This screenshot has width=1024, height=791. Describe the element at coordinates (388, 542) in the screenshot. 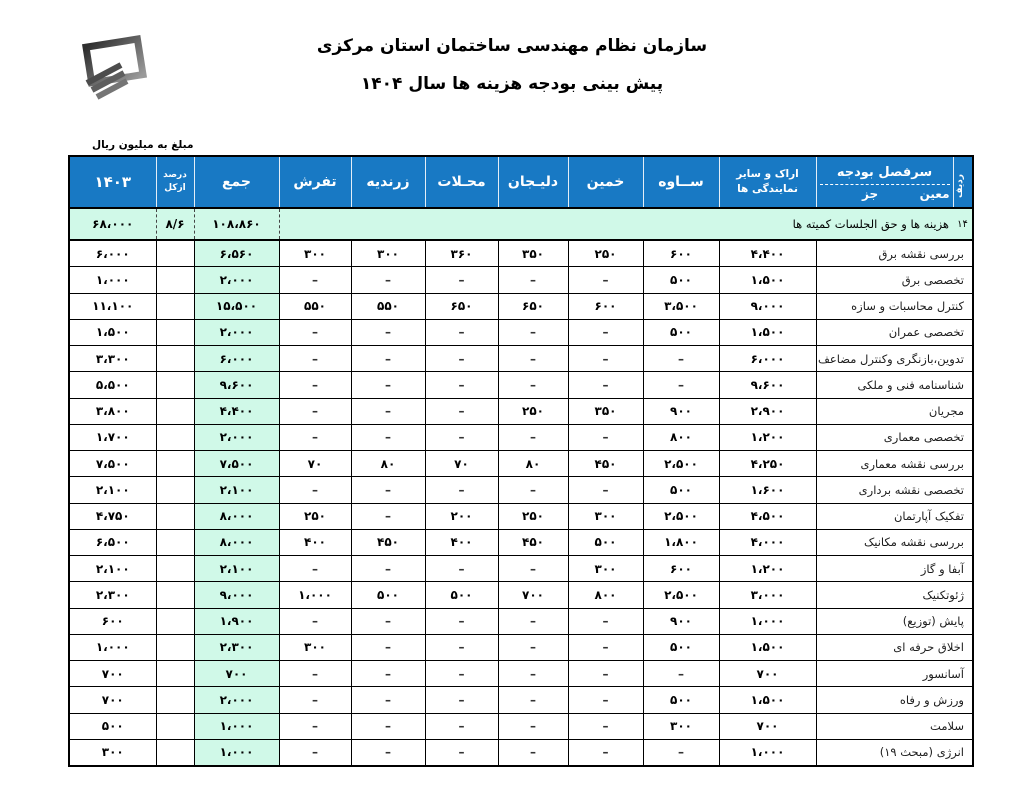

I see `cell-zarandieh: ۴۵۰` at that location.